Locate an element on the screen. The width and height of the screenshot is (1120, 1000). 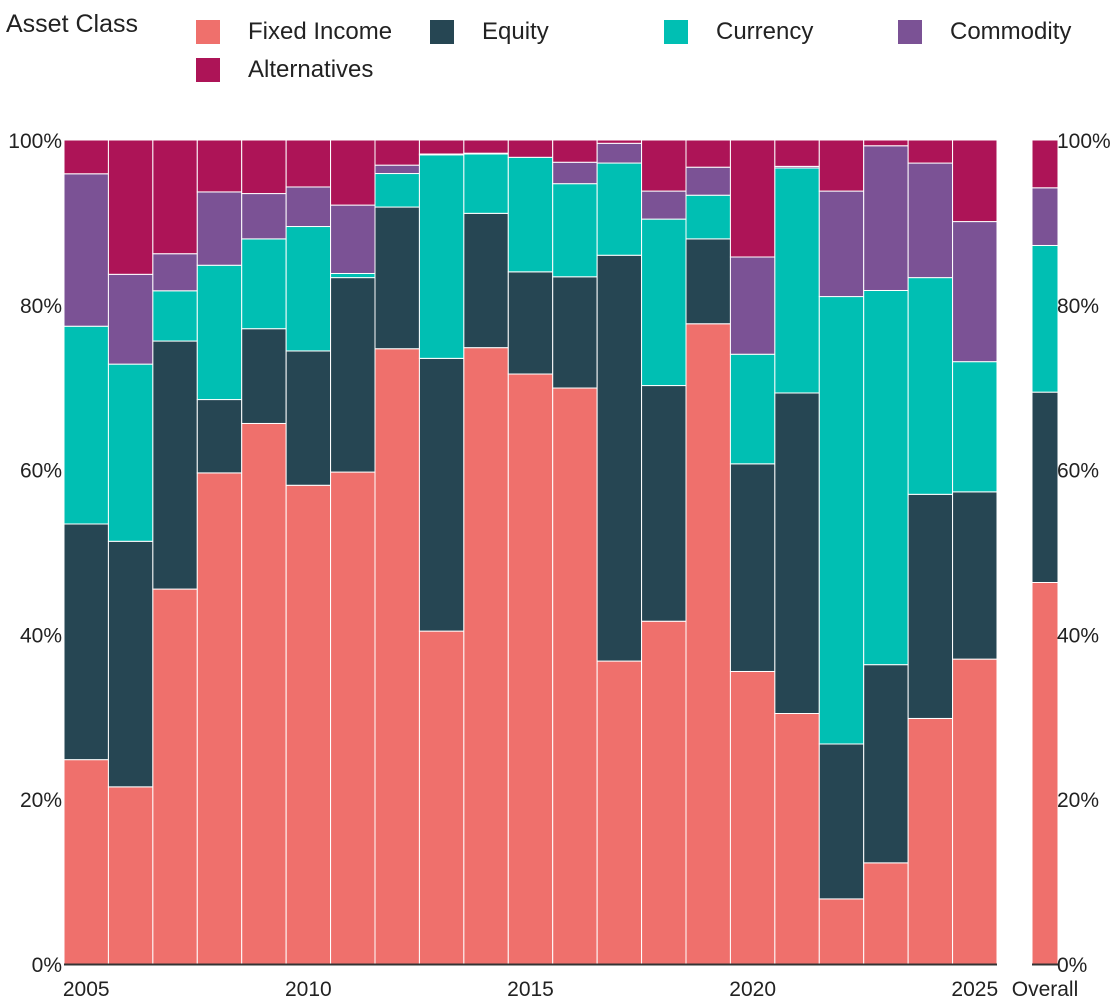
bar-2024-equity is located at coordinates (930, 606).